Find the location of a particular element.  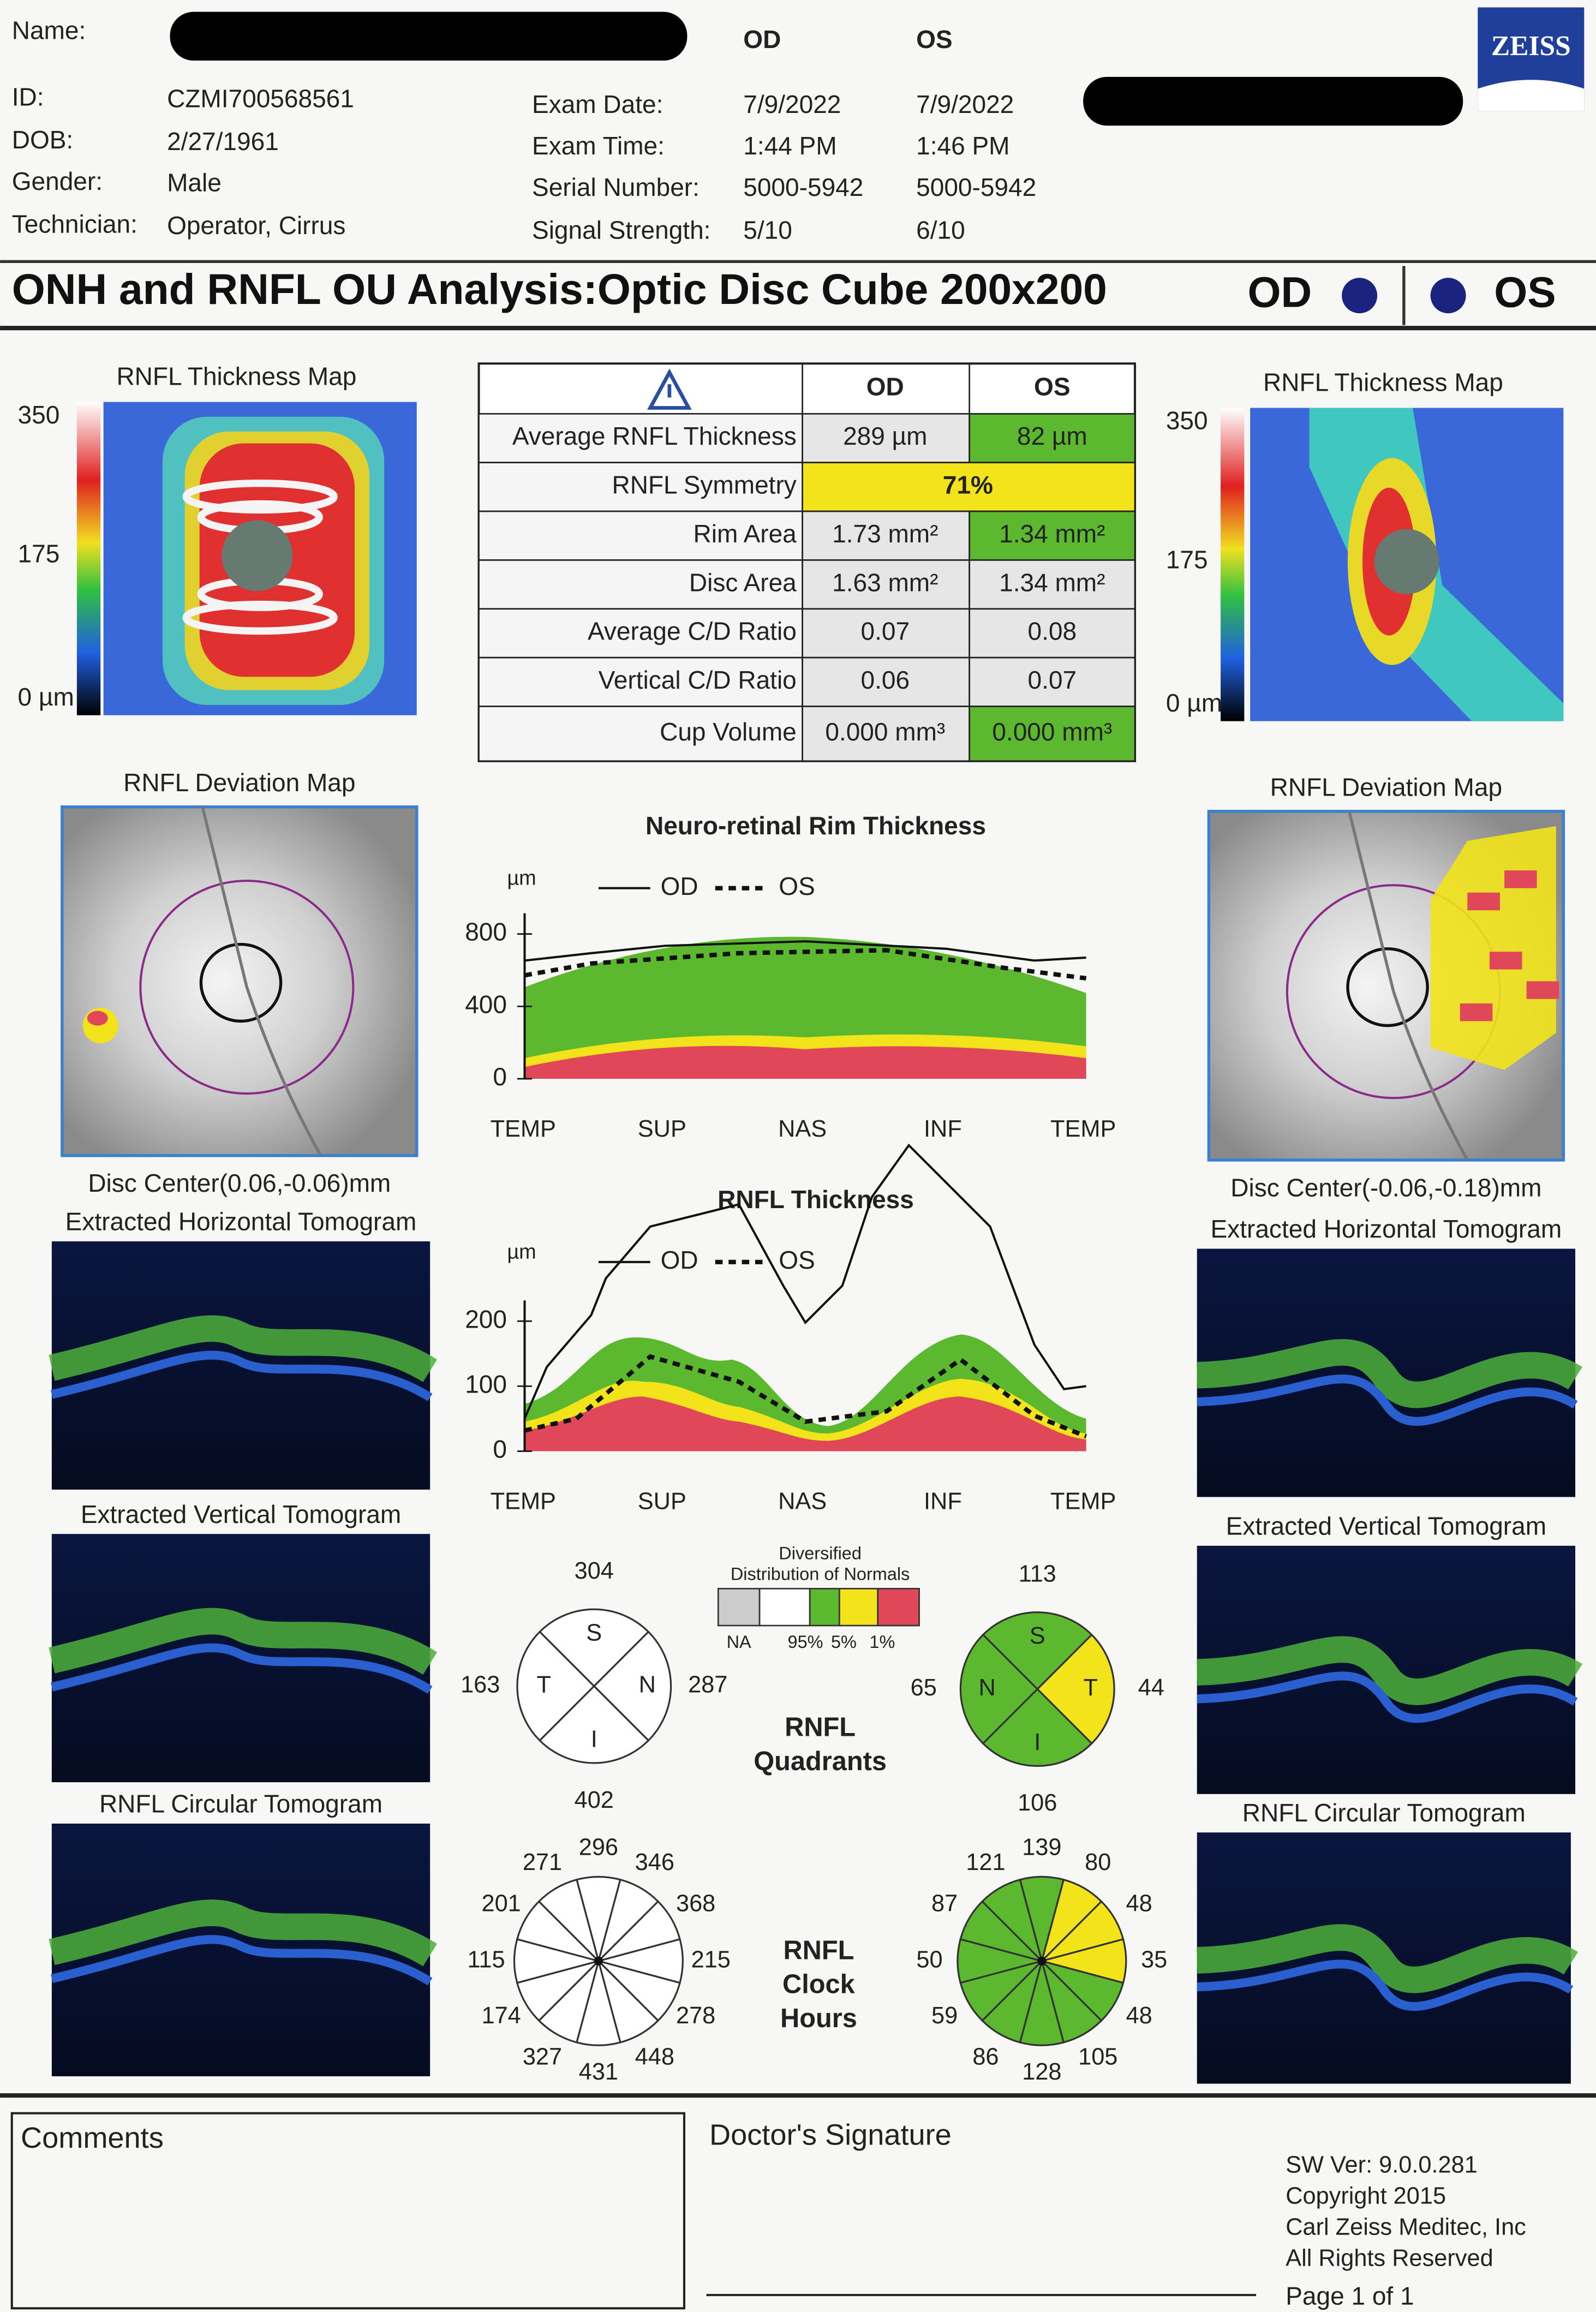

scale-label: 175 is located at coordinates (1187, 559).